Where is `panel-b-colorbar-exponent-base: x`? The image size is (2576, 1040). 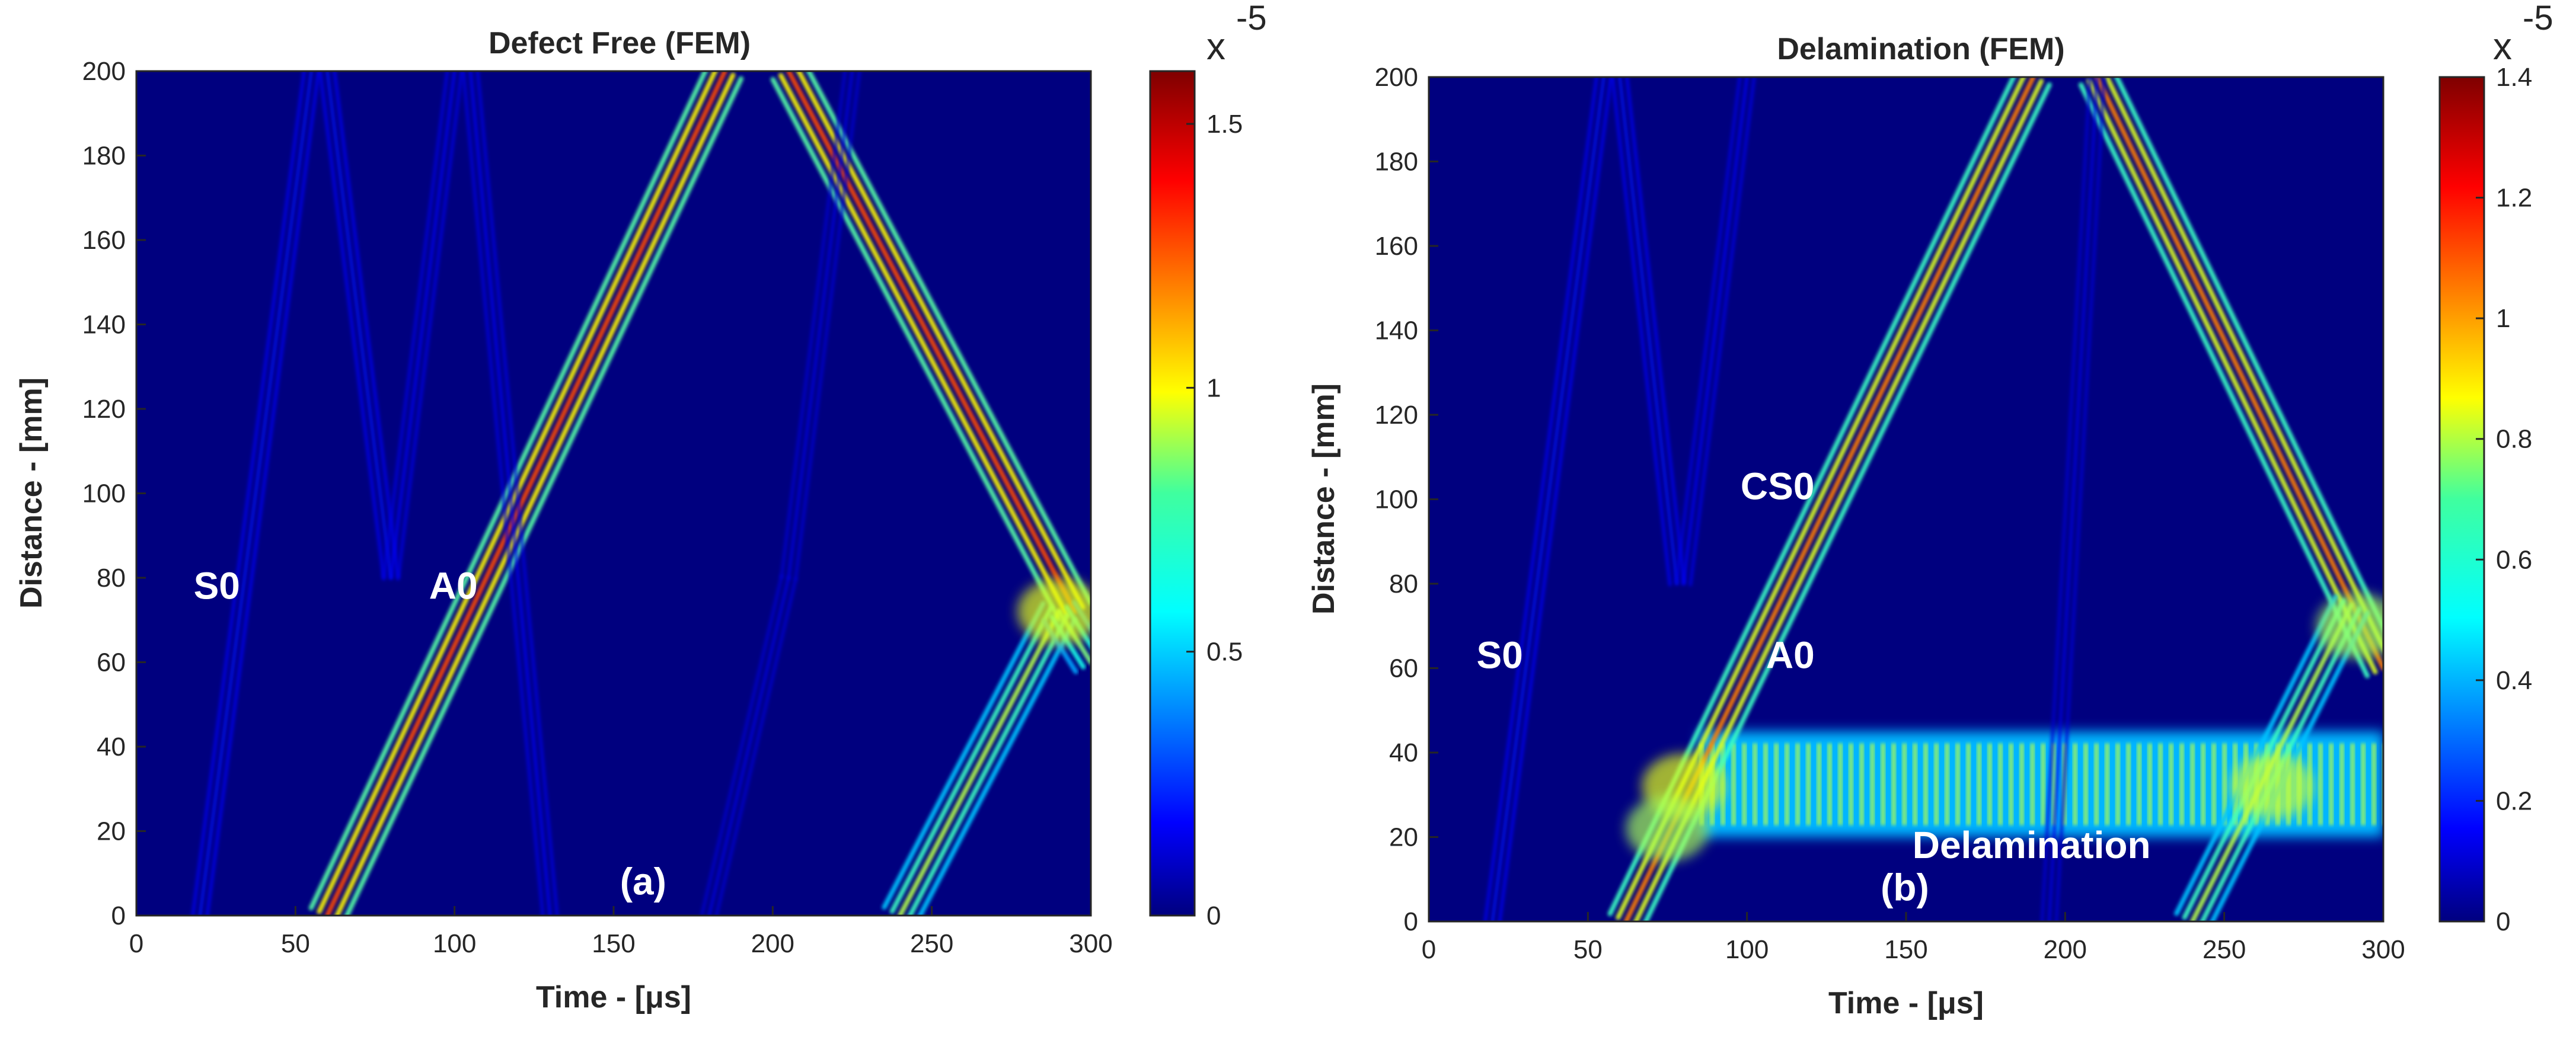
panel-b-colorbar-exponent-base: x is located at coordinates (2502, 46).